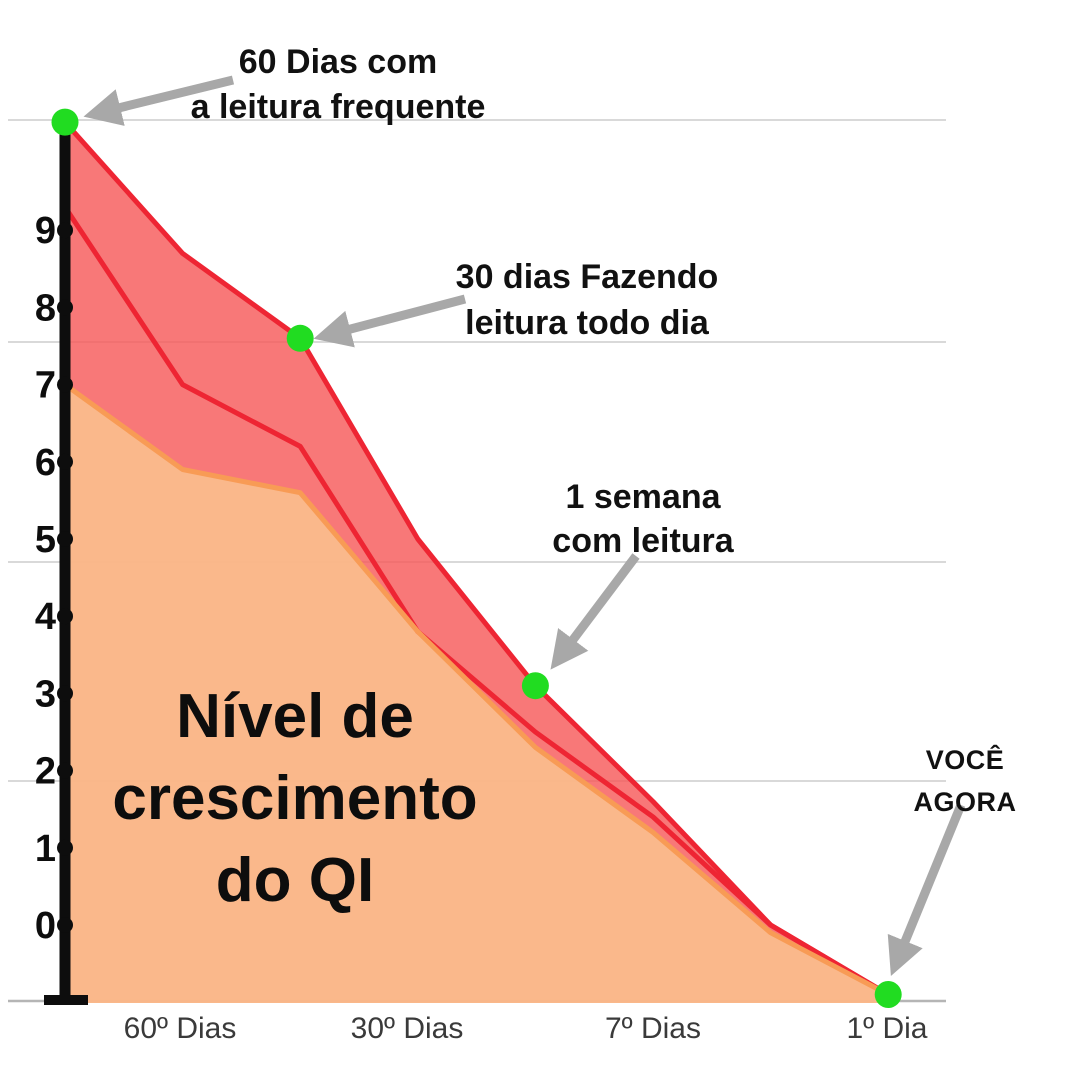 The width and height of the screenshot is (1080, 1080). What do you see at coordinates (45, 463) in the screenshot?
I see `y-tick-label: 6` at bounding box center [45, 463].